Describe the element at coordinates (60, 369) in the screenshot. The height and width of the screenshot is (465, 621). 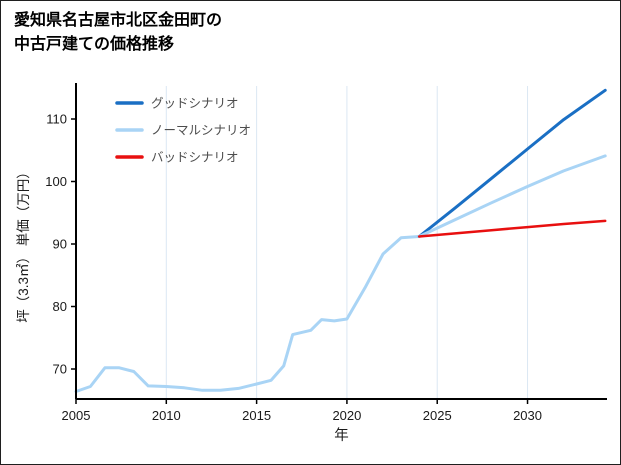
I see `y-tick-label-70: 70` at that location.